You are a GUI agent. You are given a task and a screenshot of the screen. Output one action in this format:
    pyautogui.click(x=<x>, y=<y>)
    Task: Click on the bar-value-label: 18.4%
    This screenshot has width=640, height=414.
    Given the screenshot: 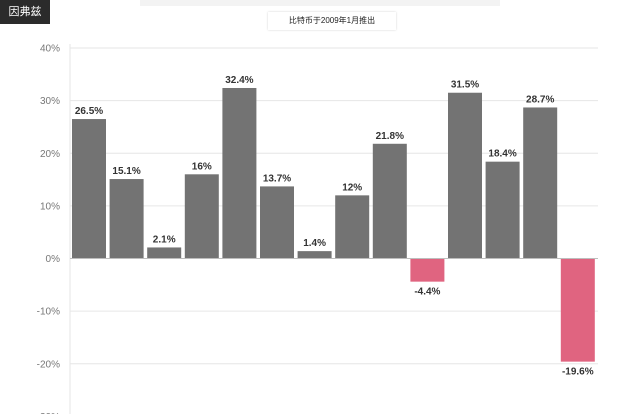 What is the action you would take?
    pyautogui.click(x=502, y=154)
    